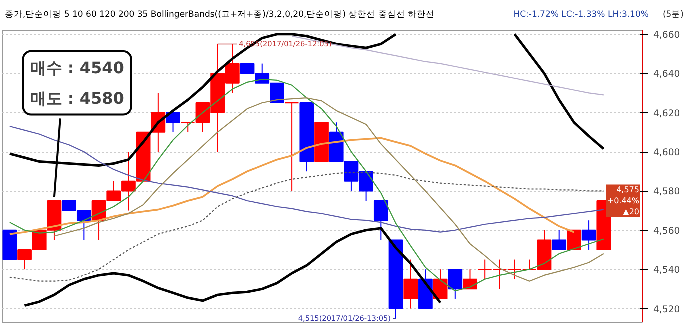  I want to click on text: HC:-1.72% LC:-1.33% LH:3.10%, so click(581, 15).